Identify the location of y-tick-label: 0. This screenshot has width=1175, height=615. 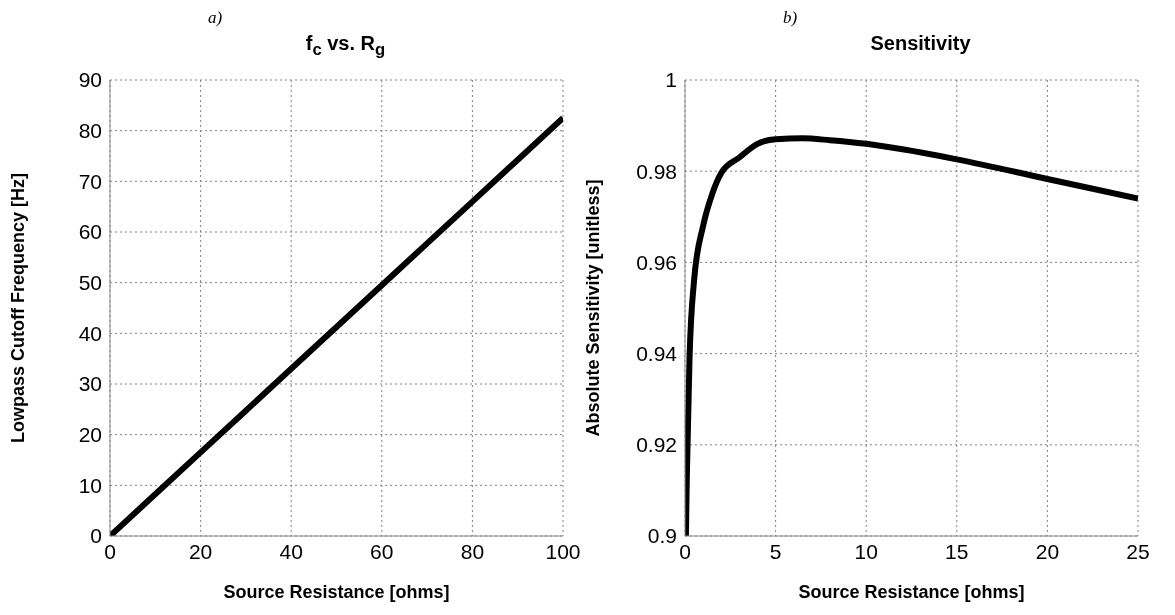
(96, 536).